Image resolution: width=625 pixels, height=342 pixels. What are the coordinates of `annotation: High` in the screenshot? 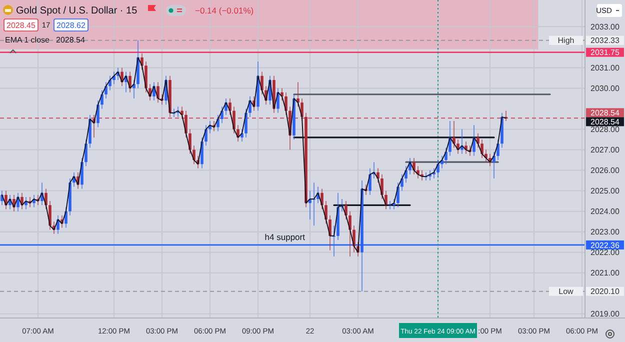 It's located at (566, 41).